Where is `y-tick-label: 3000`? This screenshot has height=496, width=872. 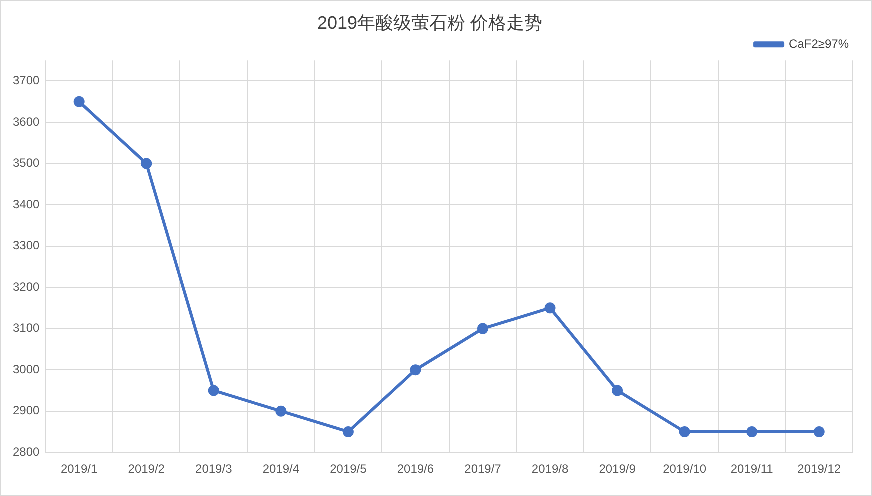 y-tick-label: 3000 is located at coordinates (26, 369).